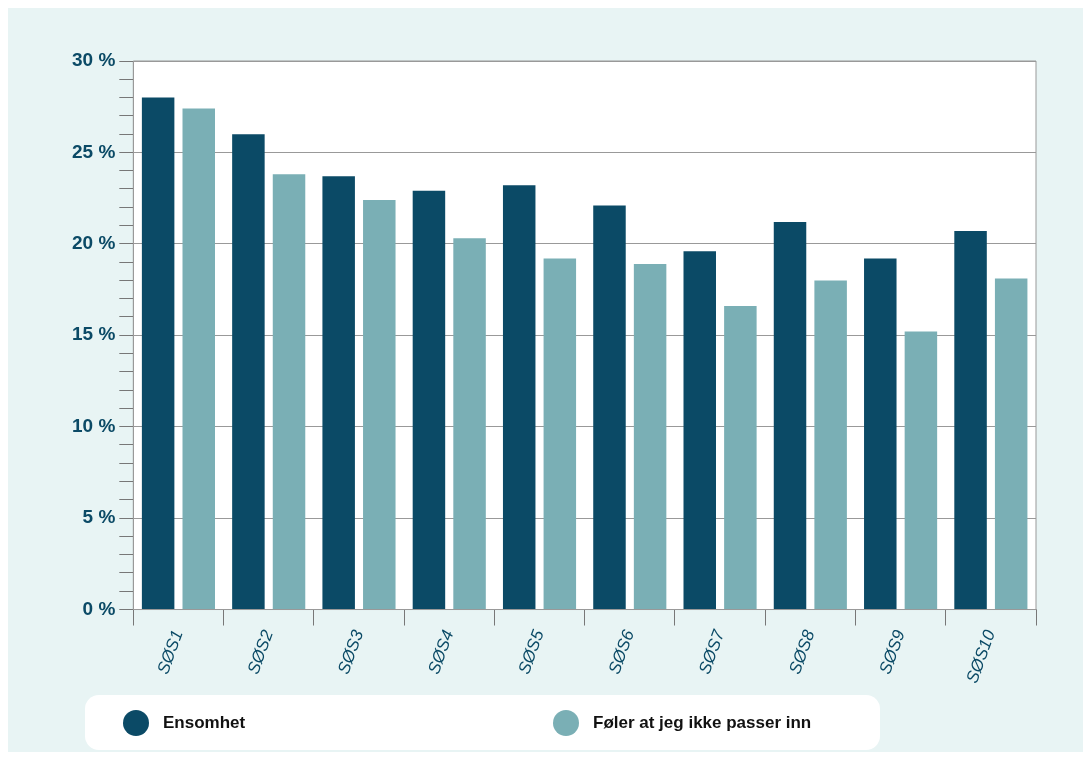 The height and width of the screenshot is (760, 1091). What do you see at coordinates (802, 651) in the screenshot?
I see `x-tick-label: SØS8` at bounding box center [802, 651].